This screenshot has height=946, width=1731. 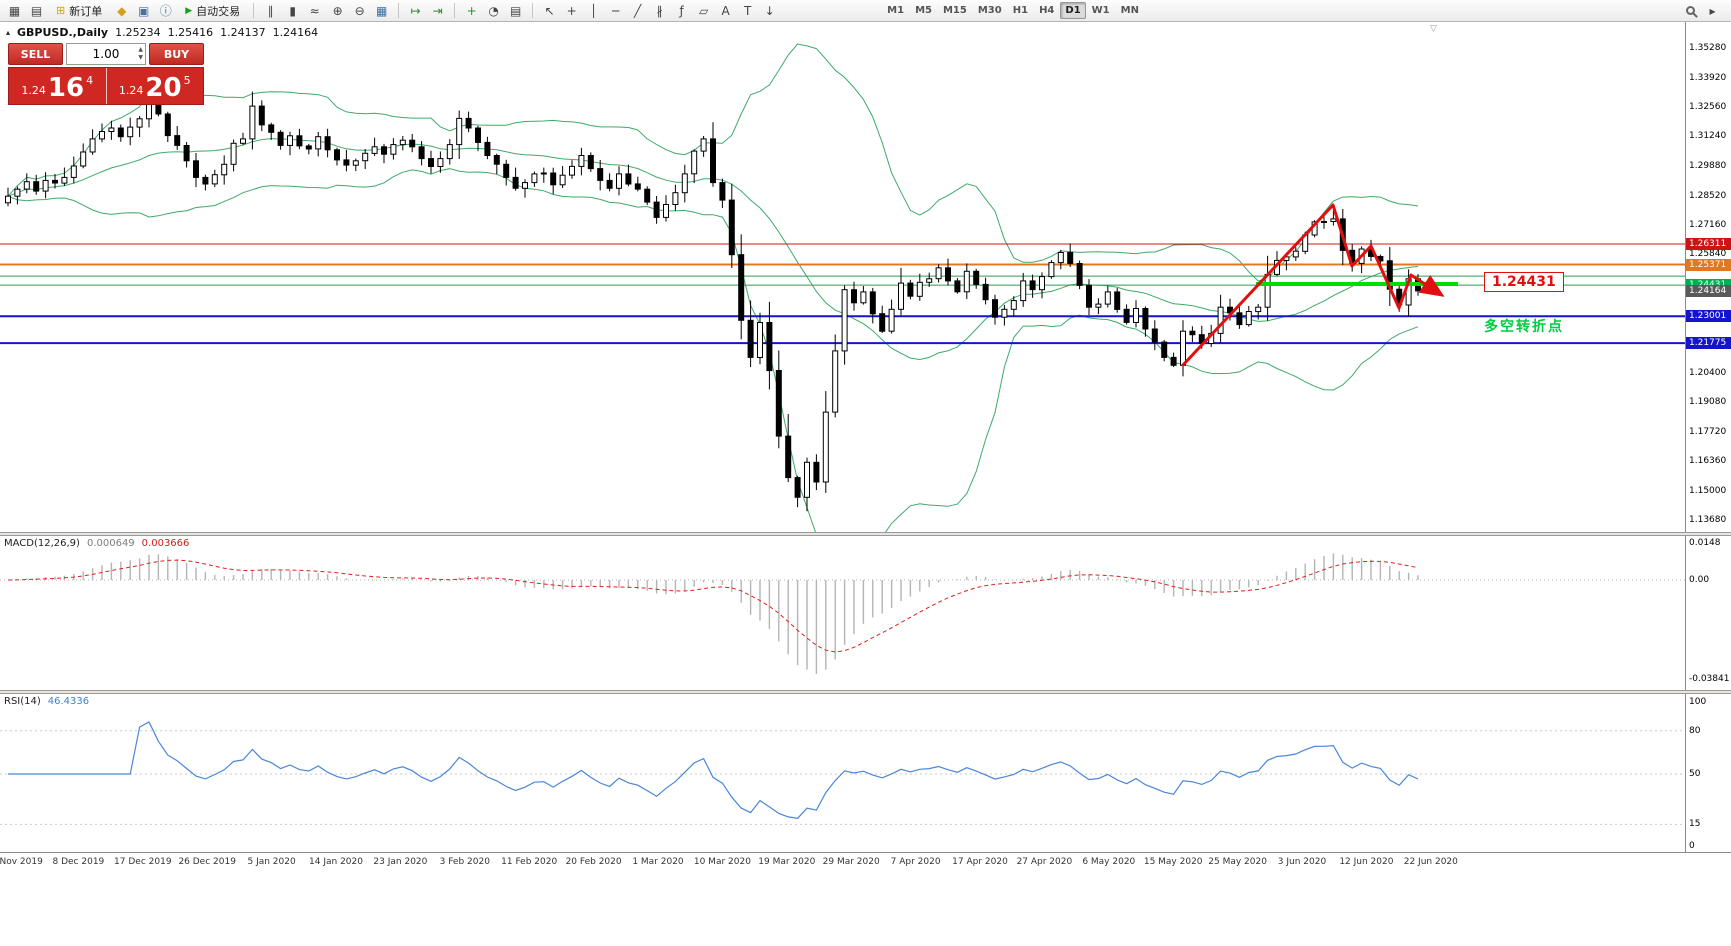 What do you see at coordinates (79, 11) in the screenshot?
I see `new-order-button: ⊞ 新订单` at bounding box center [79, 11].